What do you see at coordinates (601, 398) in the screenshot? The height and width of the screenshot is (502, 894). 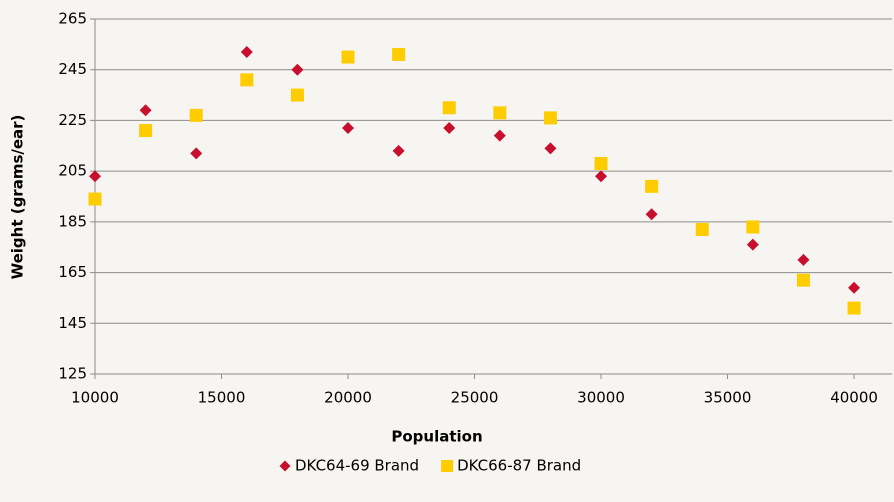 I see `x-tick-label: 30000` at bounding box center [601, 398].